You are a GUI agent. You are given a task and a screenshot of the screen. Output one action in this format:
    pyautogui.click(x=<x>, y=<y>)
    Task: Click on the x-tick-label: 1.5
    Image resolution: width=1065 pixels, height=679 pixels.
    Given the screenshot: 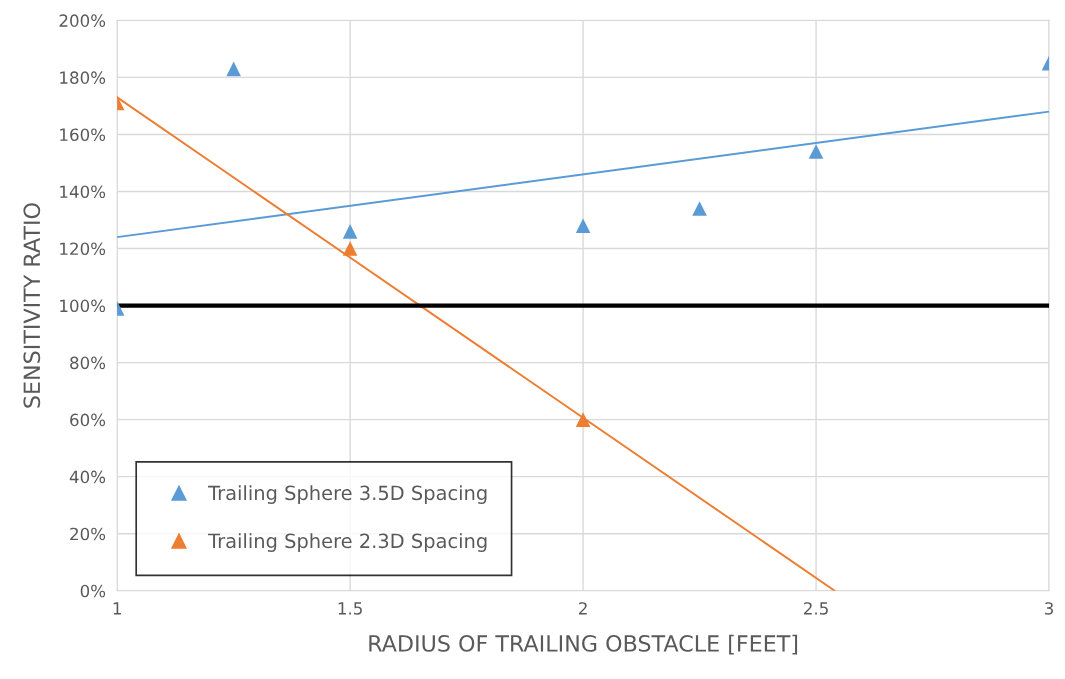 What is the action you would take?
    pyautogui.click(x=350, y=608)
    